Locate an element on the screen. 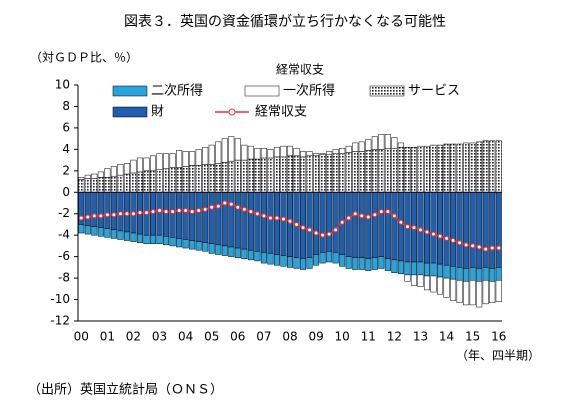 This screenshot has width=570, height=412. y-axis-label: （対ＧＤＰ比、％） is located at coordinates (84, 58).